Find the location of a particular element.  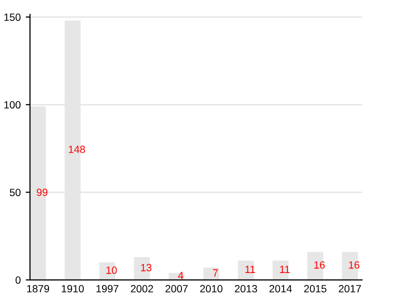

x-tick-label: 2015 is located at coordinates (315, 288).